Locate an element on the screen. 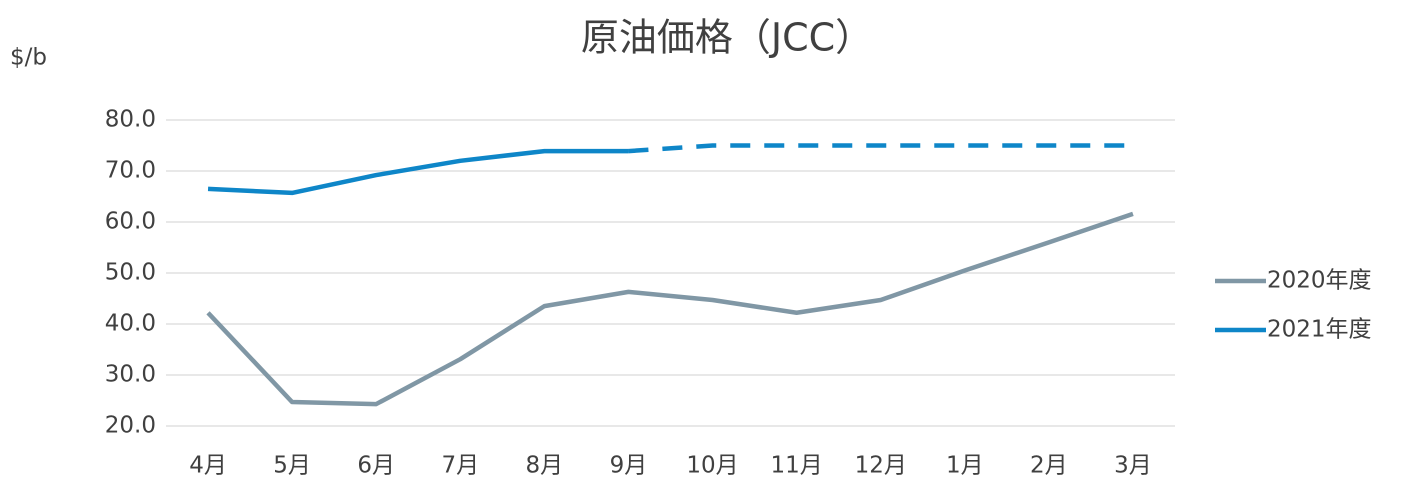 The image size is (1416, 493). x-tick-label: 7月 is located at coordinates (460, 466).